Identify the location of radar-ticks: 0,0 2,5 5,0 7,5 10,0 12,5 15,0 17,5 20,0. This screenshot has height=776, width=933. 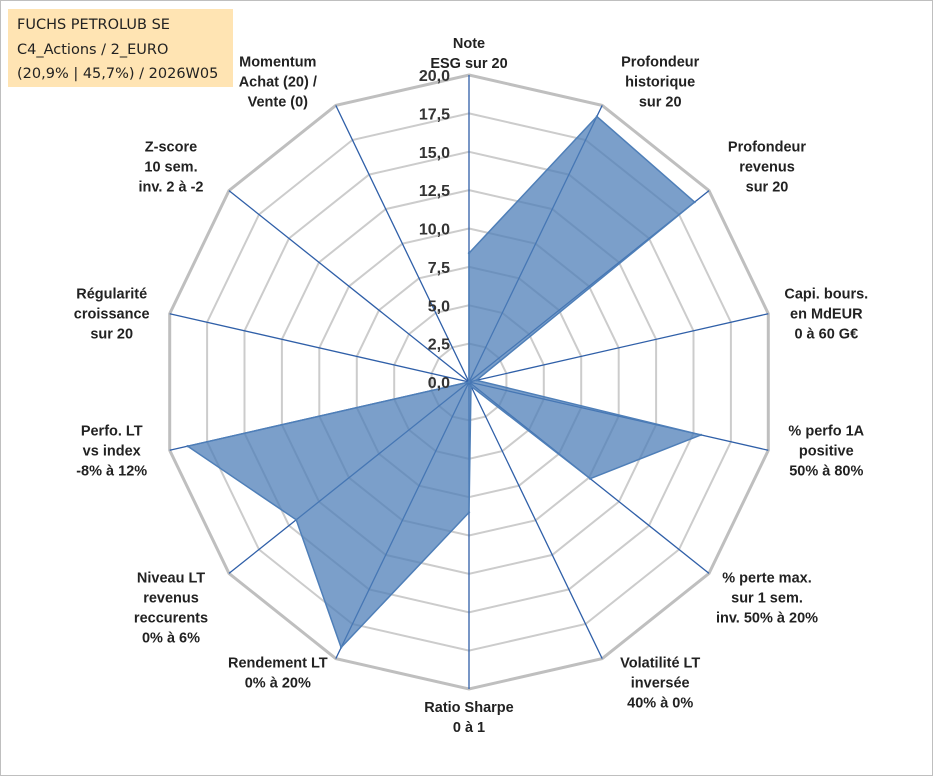
(434, 230).